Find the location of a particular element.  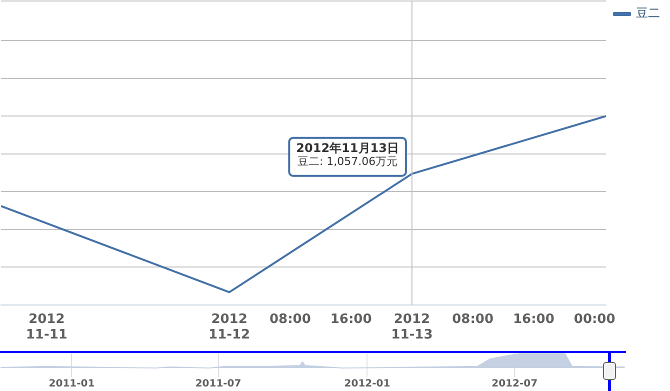

x-tick-label: 2012 11-12 is located at coordinates (229, 327).